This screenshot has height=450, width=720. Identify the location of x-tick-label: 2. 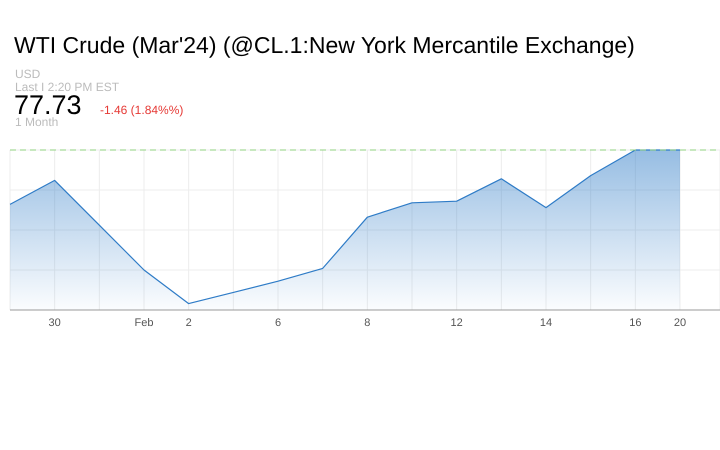
(189, 322).